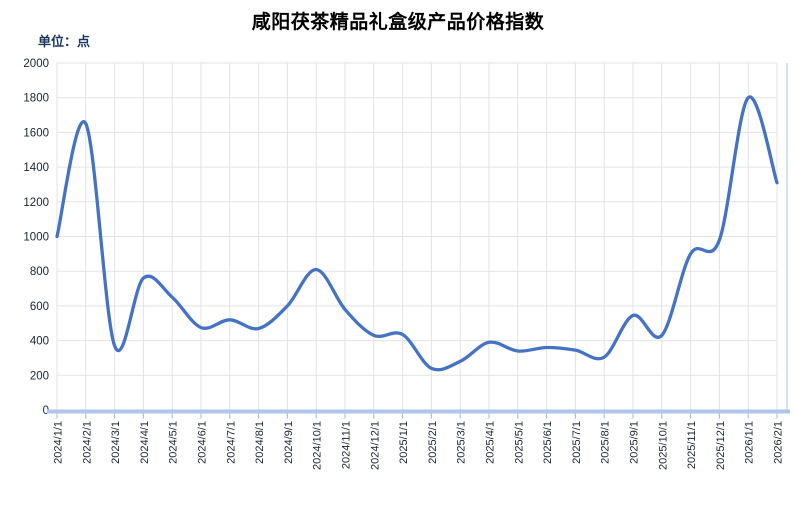 Image resolution: width=796 pixels, height=508 pixels. I want to click on x-axis-tick-label: 2025/6/1, so click(548, 442).